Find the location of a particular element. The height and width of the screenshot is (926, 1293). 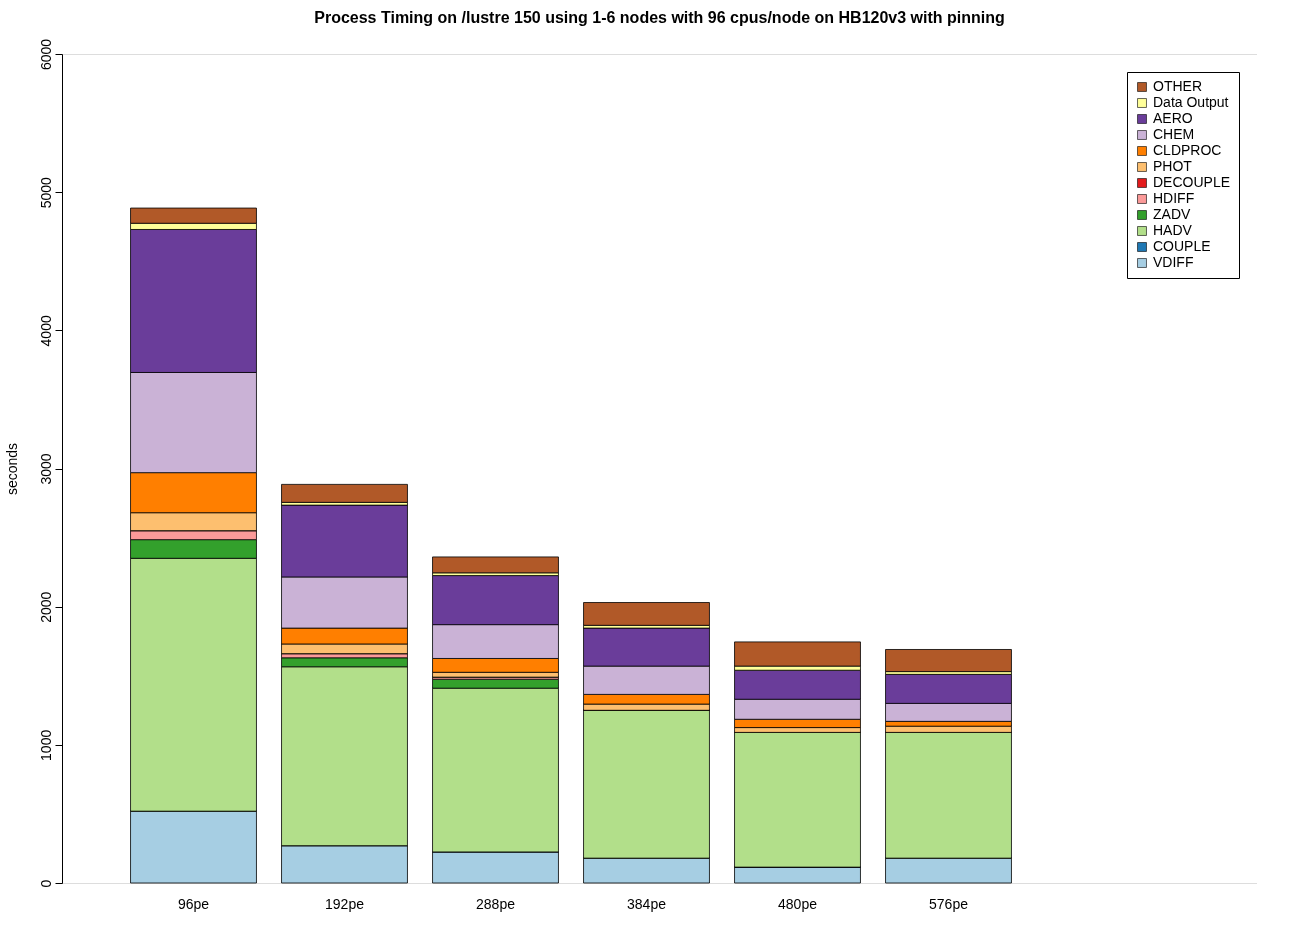

y-axis-title: seconds is located at coordinates (11, 469).